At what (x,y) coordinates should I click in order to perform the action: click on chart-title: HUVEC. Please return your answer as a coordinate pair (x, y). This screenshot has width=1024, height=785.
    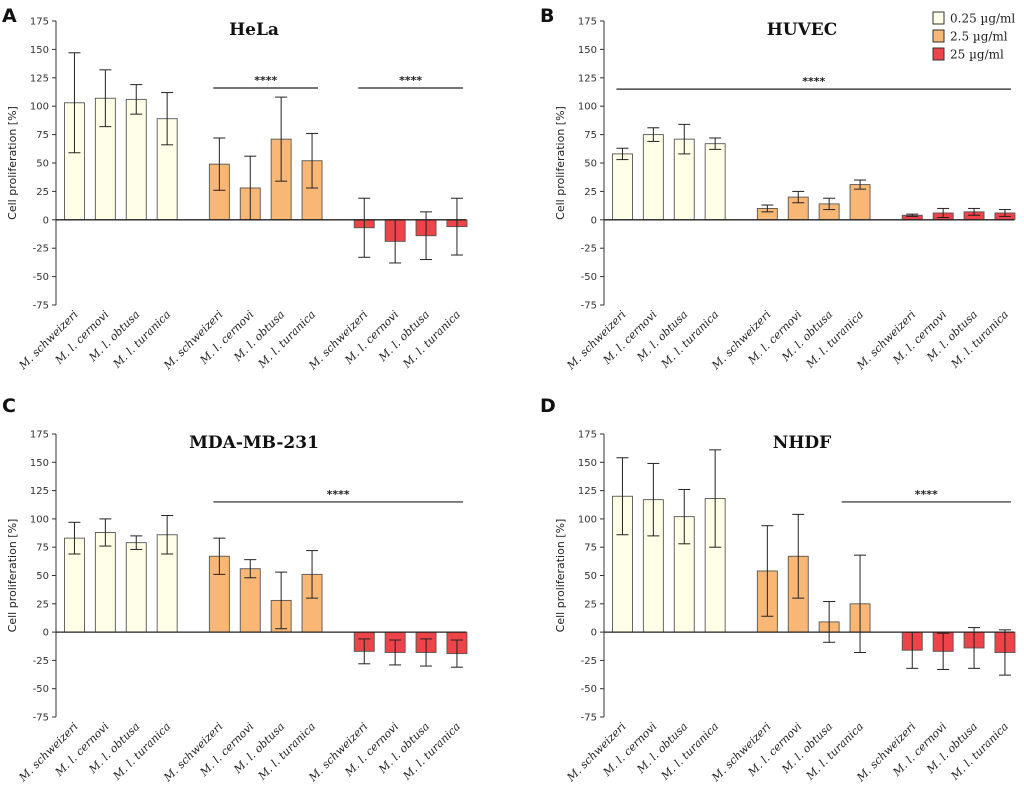
    Looking at the image, I should click on (802, 30).